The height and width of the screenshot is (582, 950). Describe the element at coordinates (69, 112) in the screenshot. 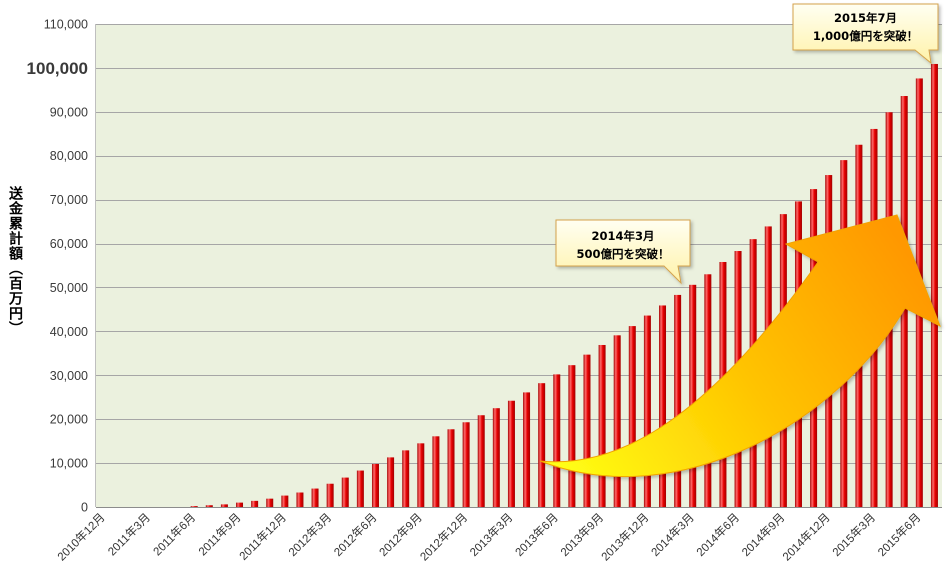

I see `y-tick-label: 90,000` at that location.